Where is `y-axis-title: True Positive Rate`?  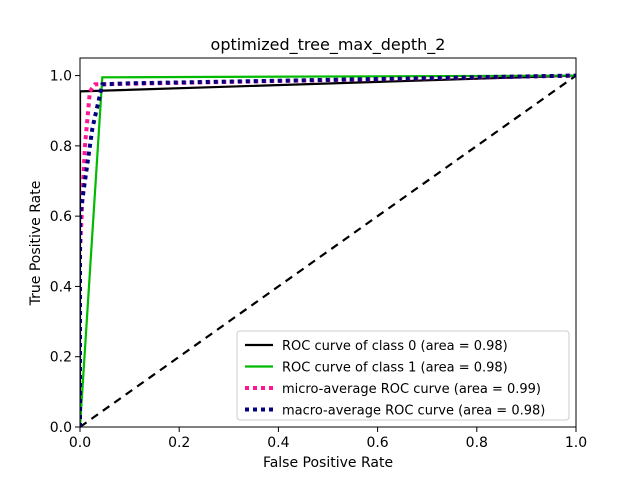 y-axis-title: True Positive Rate is located at coordinates (36, 244).